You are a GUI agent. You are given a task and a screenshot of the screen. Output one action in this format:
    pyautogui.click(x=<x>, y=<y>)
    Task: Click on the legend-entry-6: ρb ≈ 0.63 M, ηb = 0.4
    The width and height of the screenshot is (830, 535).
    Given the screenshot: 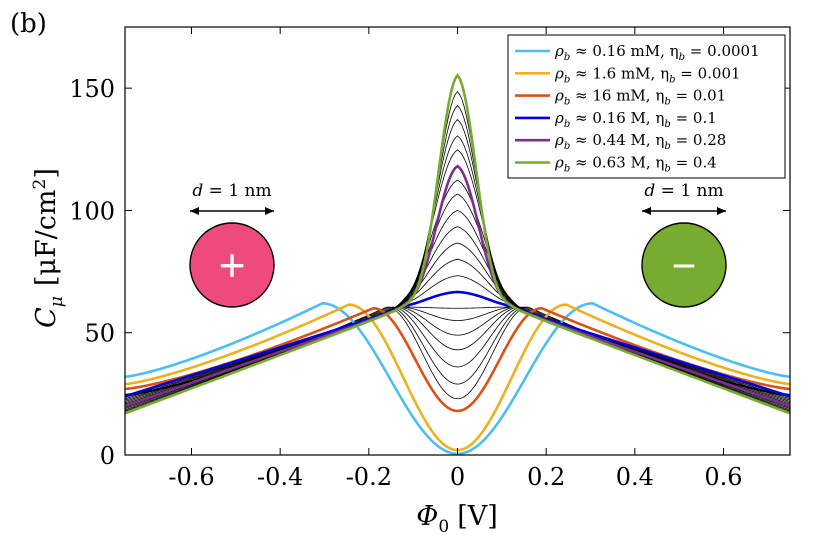 What is the action you would take?
    pyautogui.click(x=635, y=164)
    